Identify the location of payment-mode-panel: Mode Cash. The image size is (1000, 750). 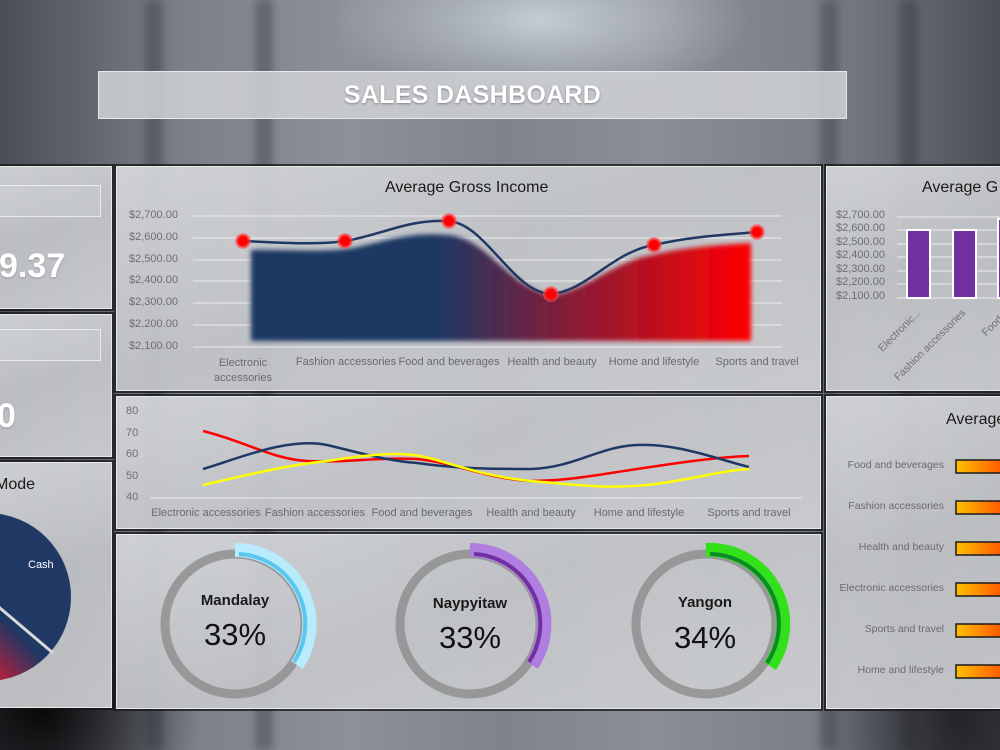
(56, 585).